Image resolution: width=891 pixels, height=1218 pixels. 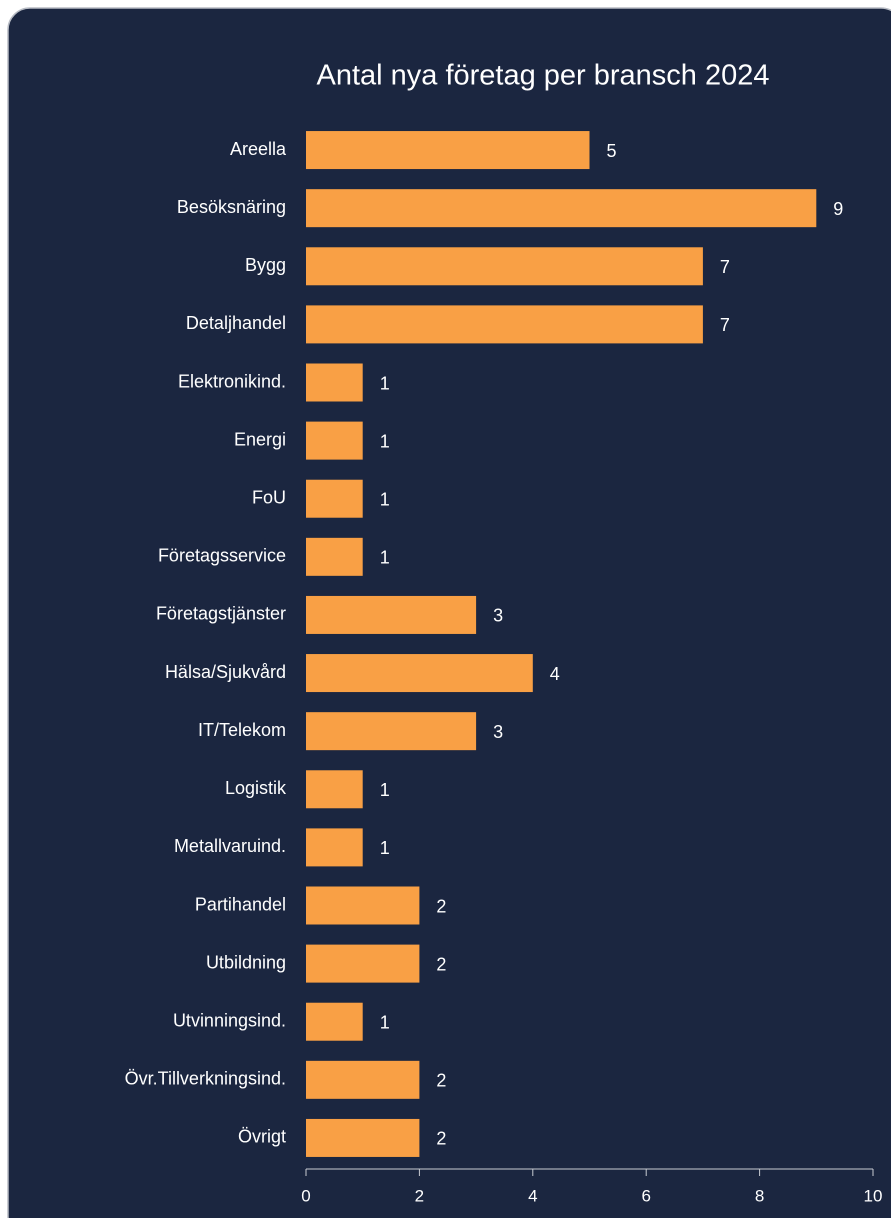 What do you see at coordinates (419, 1195) in the screenshot?
I see `x-tick-label: 2` at bounding box center [419, 1195].